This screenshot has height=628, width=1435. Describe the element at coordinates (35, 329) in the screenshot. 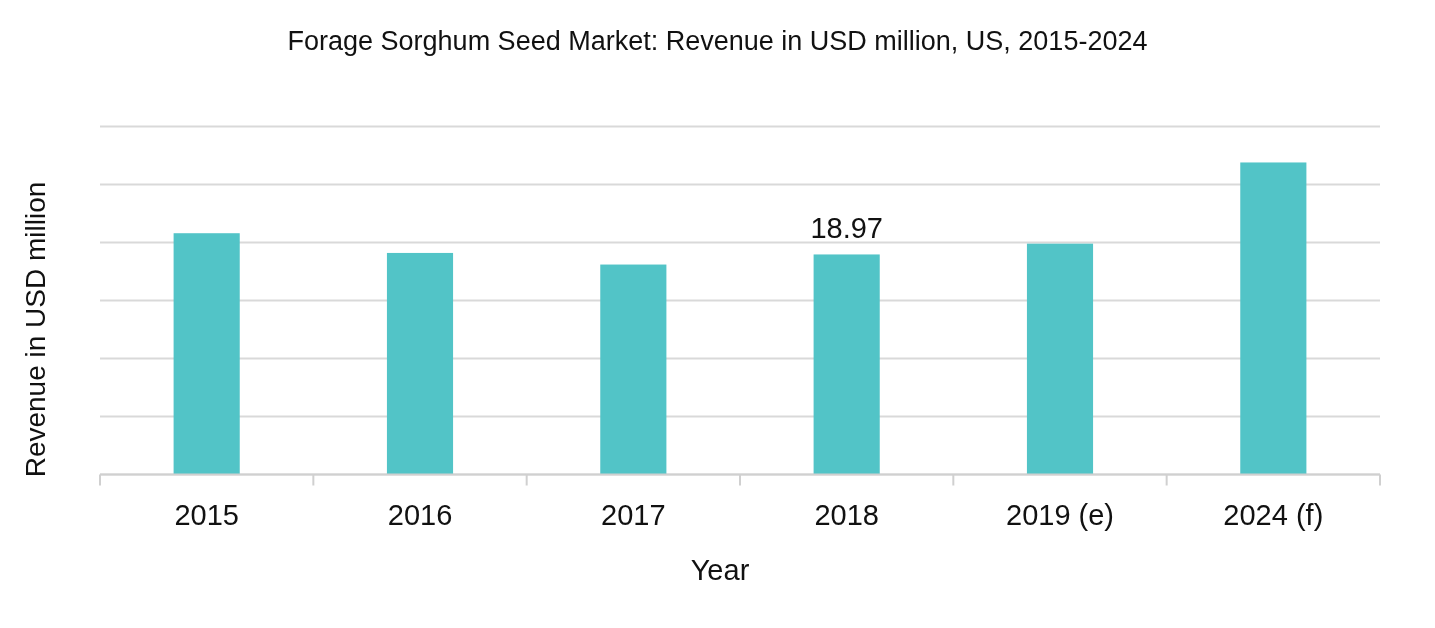

I see `y-axis-title: Revenue in USD million` at that location.